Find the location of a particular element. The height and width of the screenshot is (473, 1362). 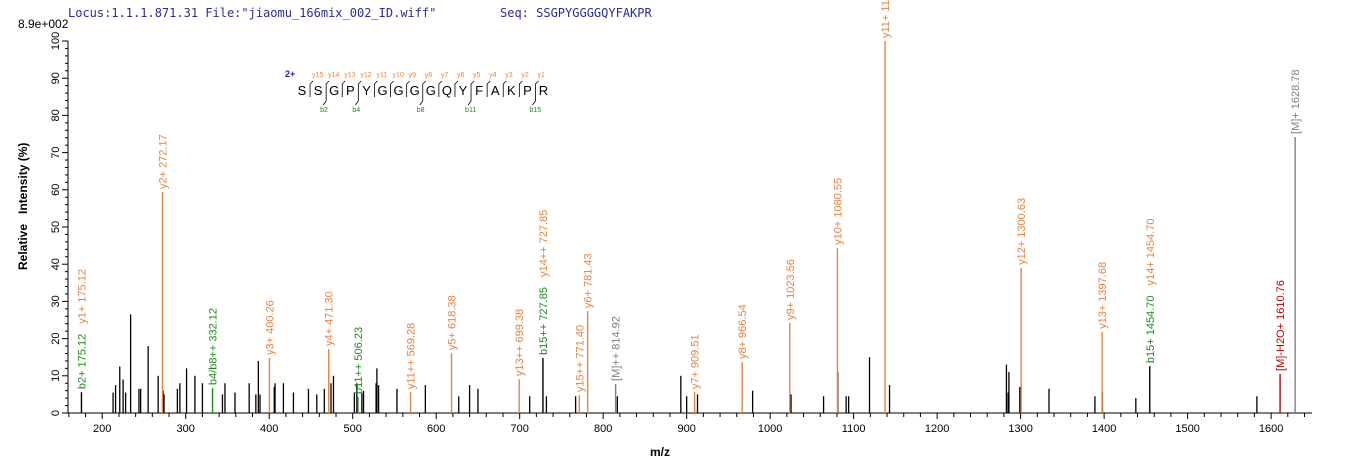

y-tick-label: 0 is located at coordinates (56, 413).